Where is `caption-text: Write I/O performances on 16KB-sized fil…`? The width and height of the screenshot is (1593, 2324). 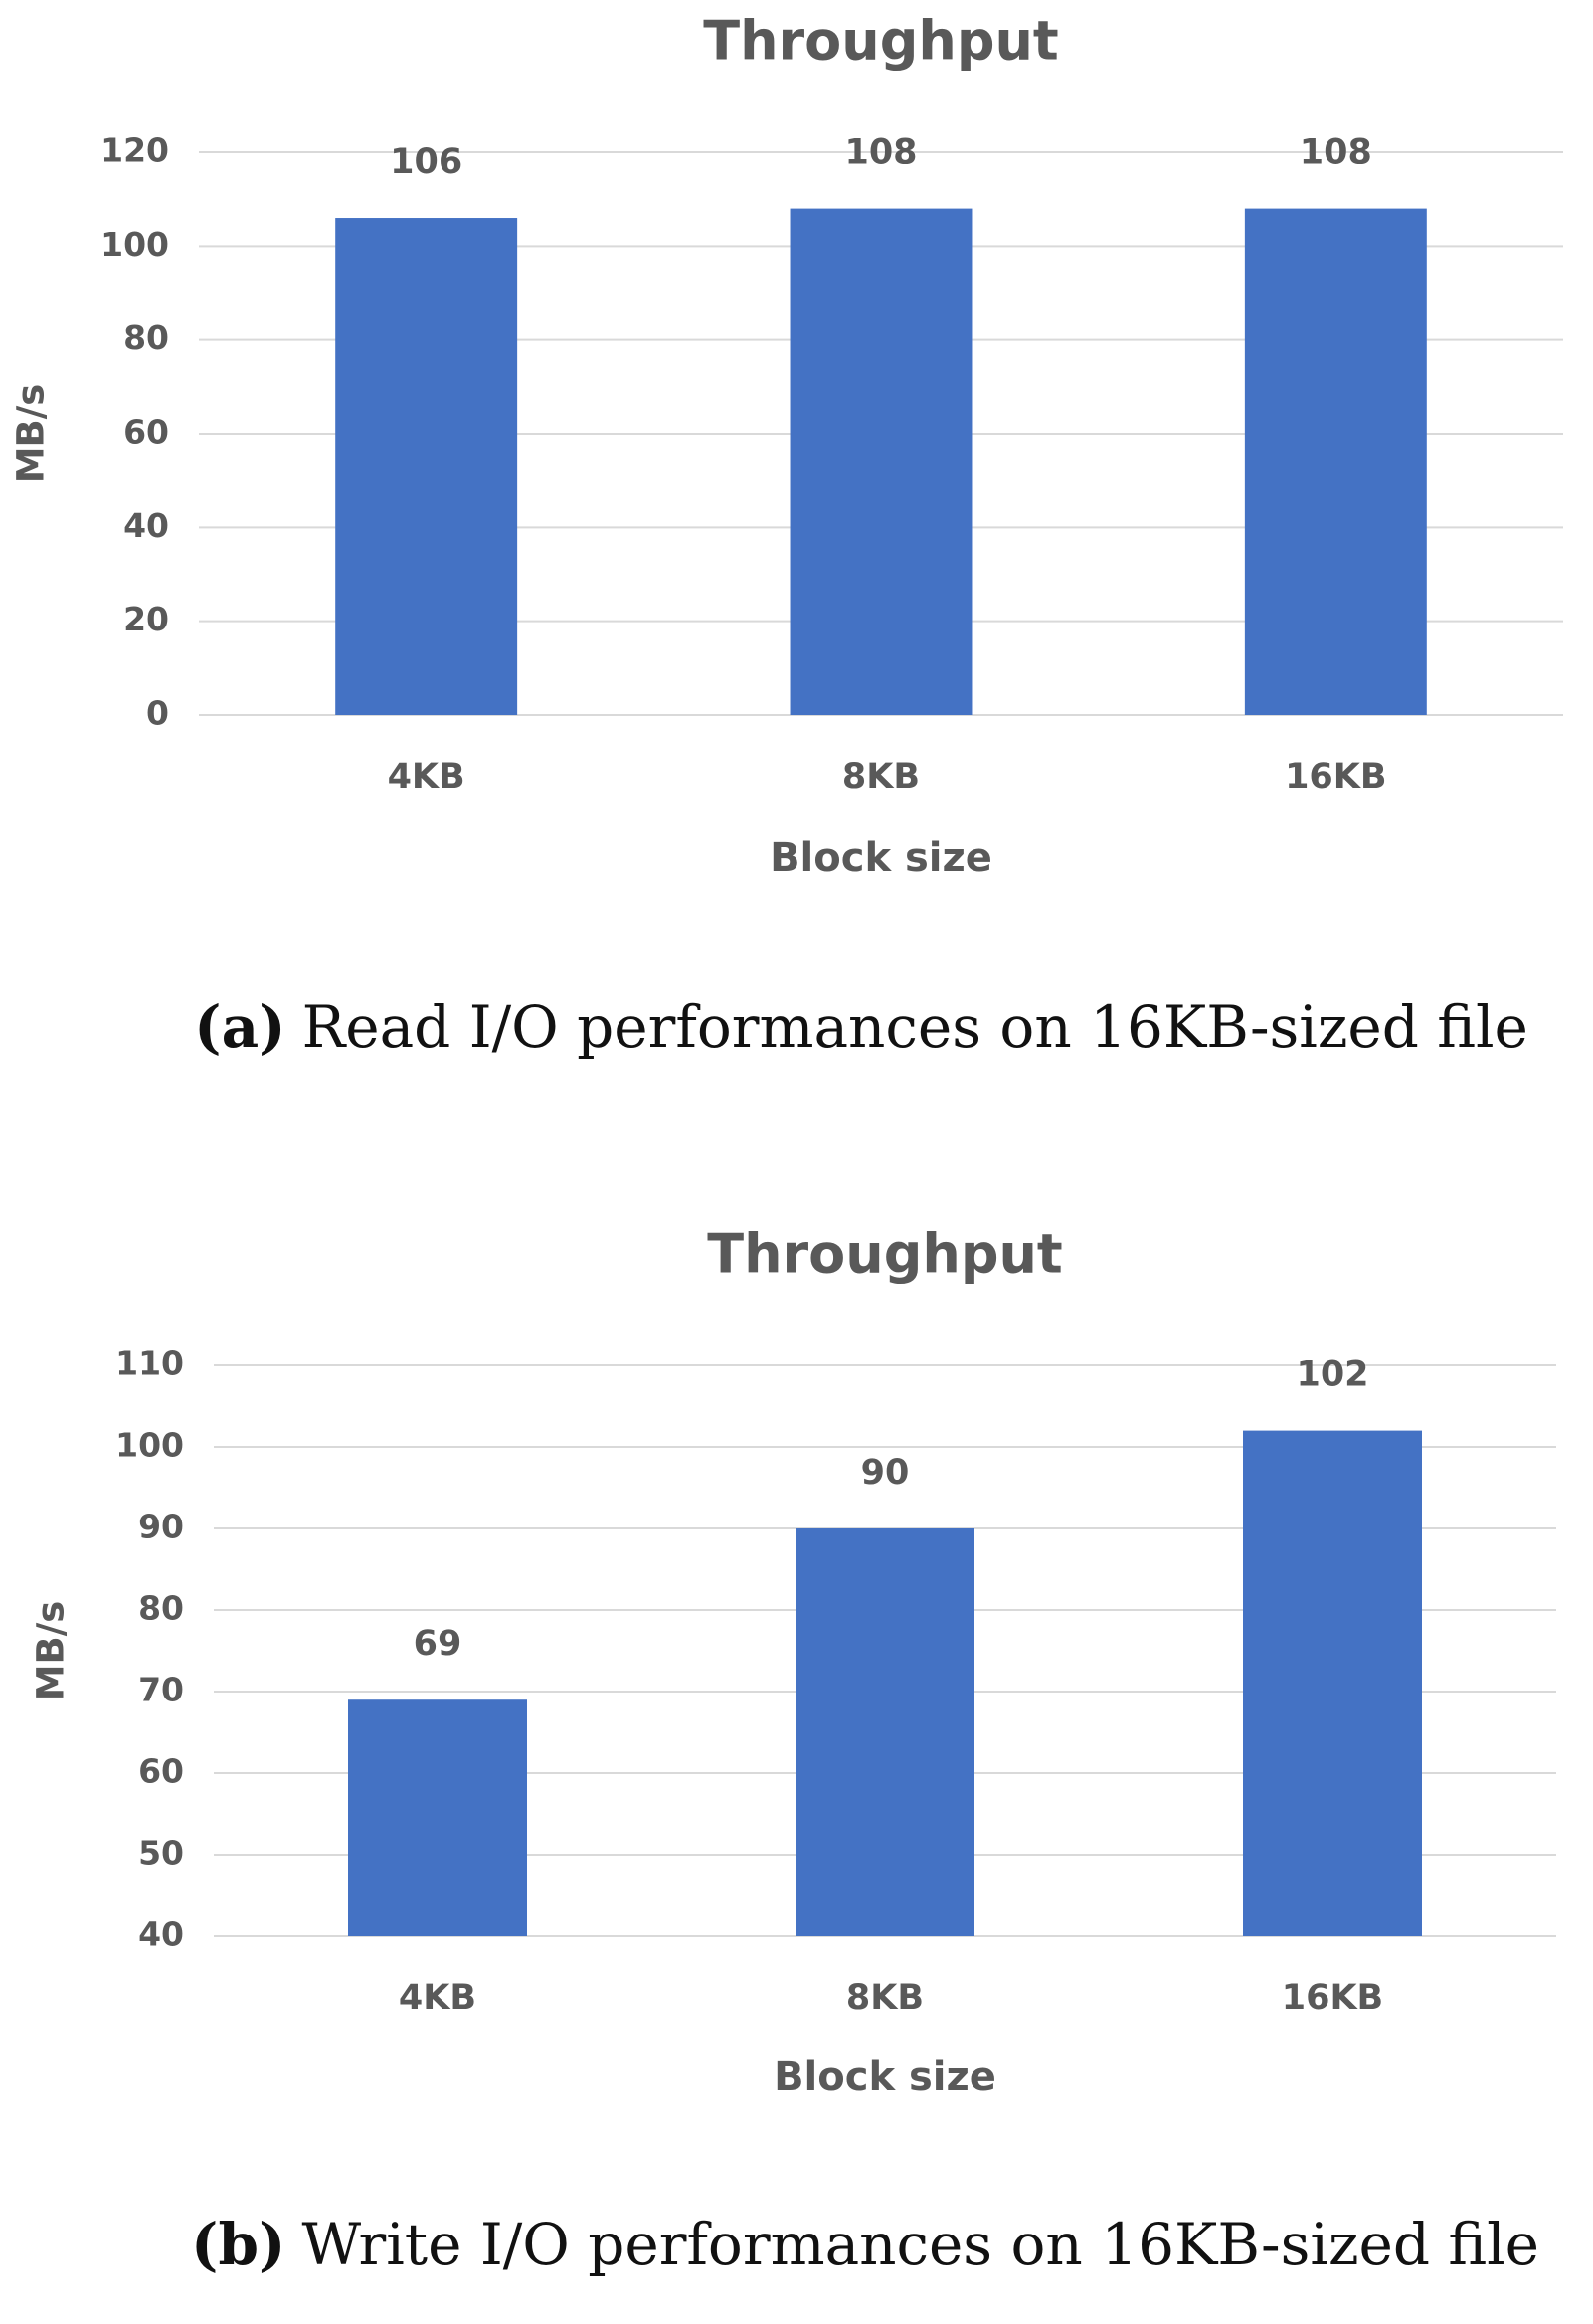 caption-text: Write I/O performances on 16KB-sized fil… is located at coordinates (919, 2244).